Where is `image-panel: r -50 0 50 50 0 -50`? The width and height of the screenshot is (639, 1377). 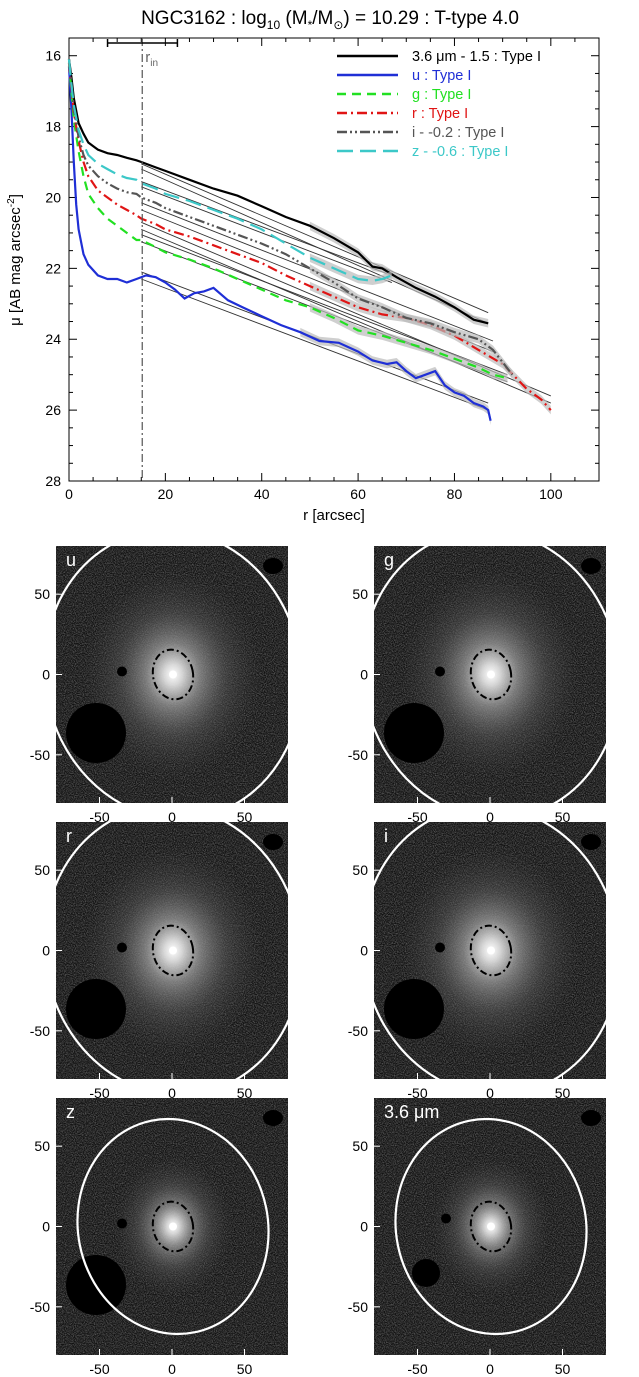 image-panel: r -50 0 50 50 0 -50 is located at coordinates (159, 961).